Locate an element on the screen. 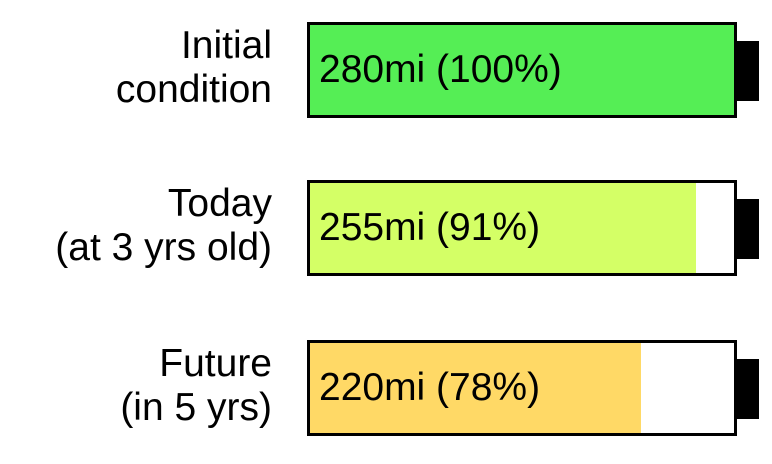  row-label-line-1: Future is located at coordinates (215, 363).